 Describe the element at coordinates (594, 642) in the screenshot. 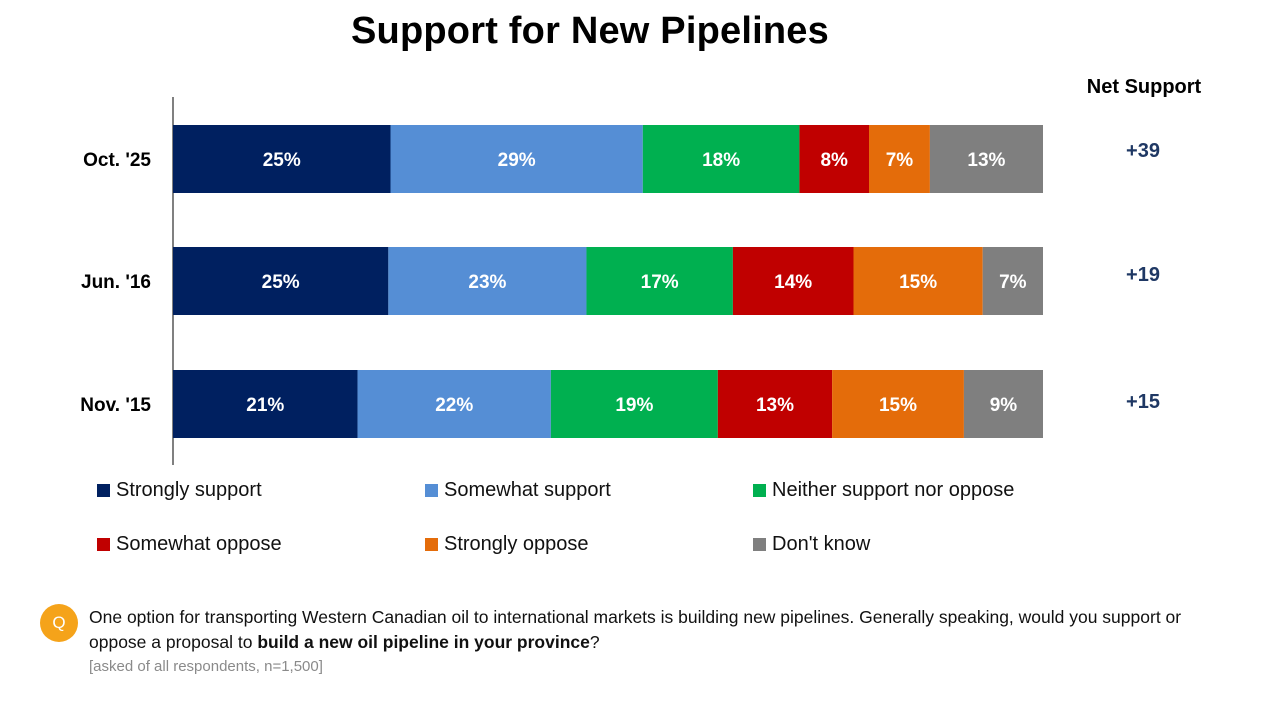

I see `question-text-post: ?` at that location.